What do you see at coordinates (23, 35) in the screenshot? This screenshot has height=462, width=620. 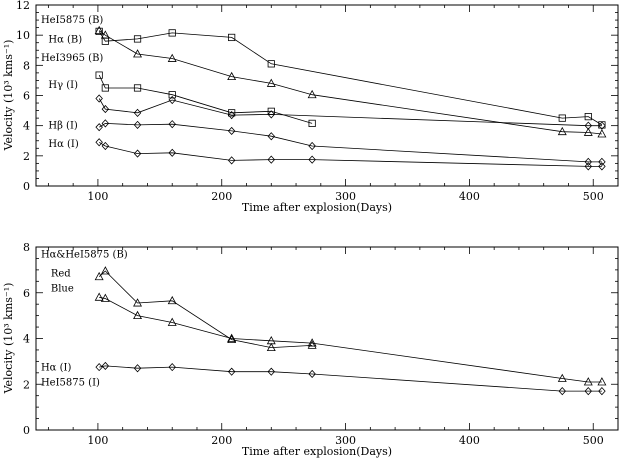 I see `y-tick-label: 10` at bounding box center [23, 35].